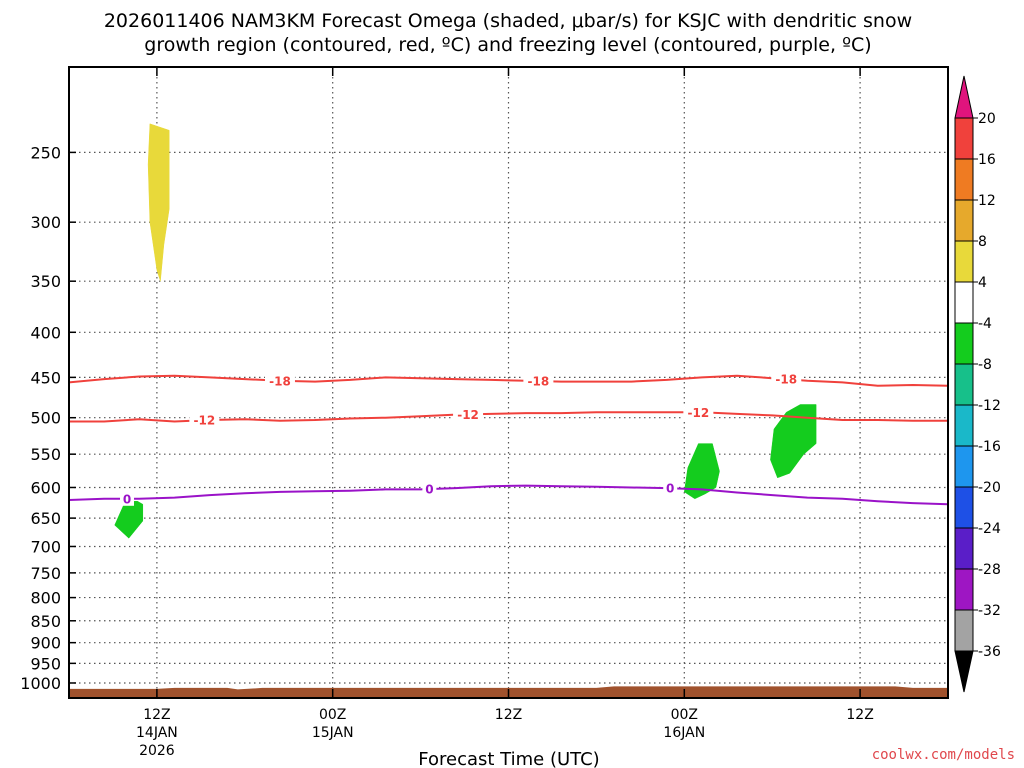 This screenshot has width=1024, height=768. Describe the element at coordinates (45, 546) in the screenshot. I see `y-tick-label: 700` at that location.